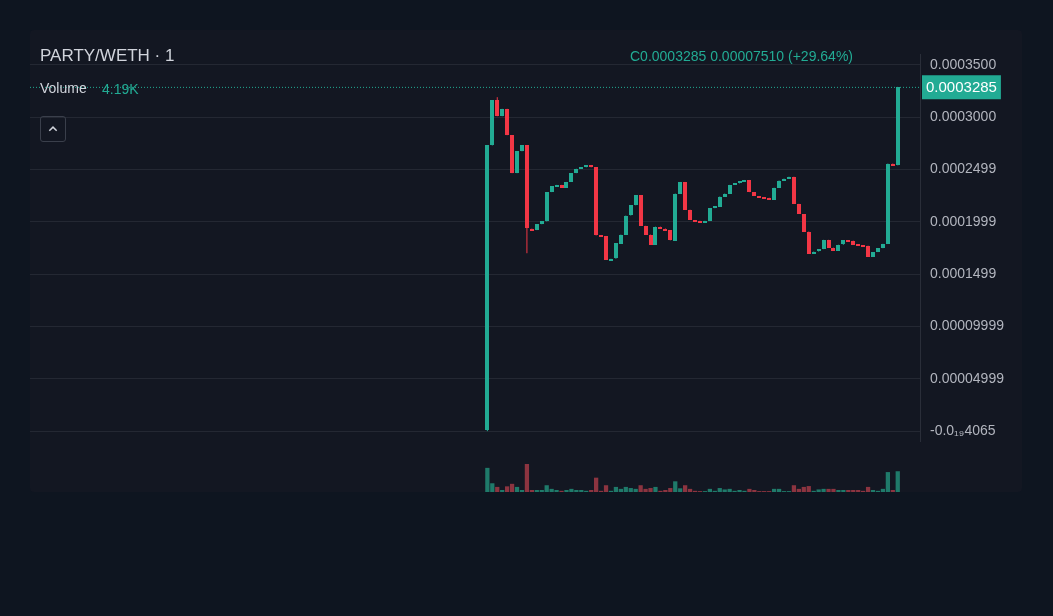 This screenshot has height=616, width=1053. I want to click on chart-subtitle: 4.19K, so click(120, 89).